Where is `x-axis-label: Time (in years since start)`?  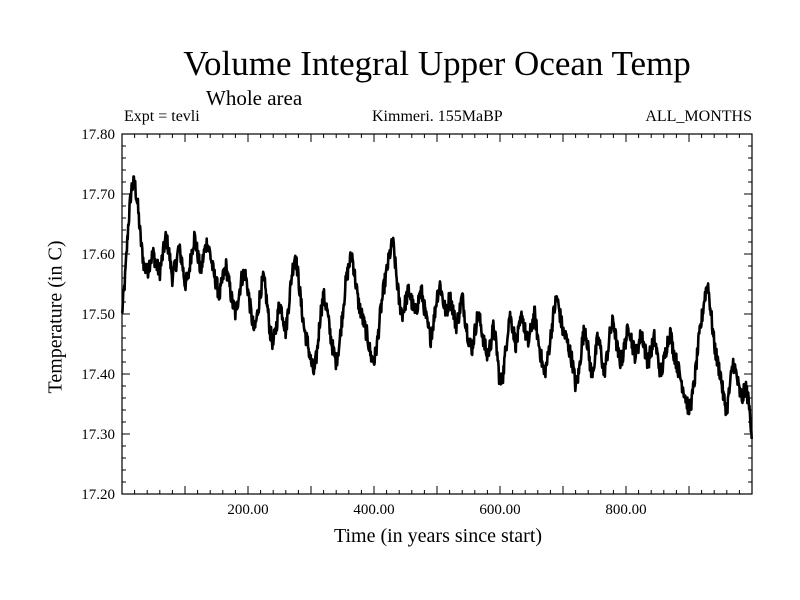 x-axis-label: Time (in years since start) is located at coordinates (438, 536).